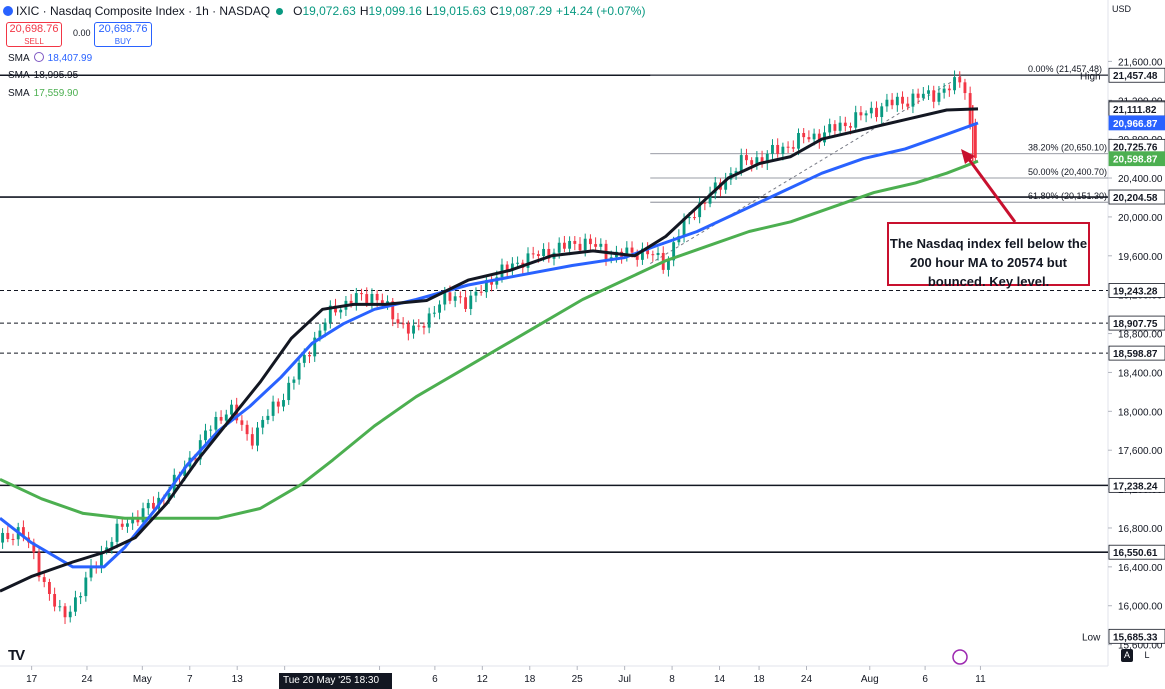 Image resolution: width=1165 pixels, height=689 pixels. I want to click on sell-button: 20,698.76 SELL, so click(34, 34).